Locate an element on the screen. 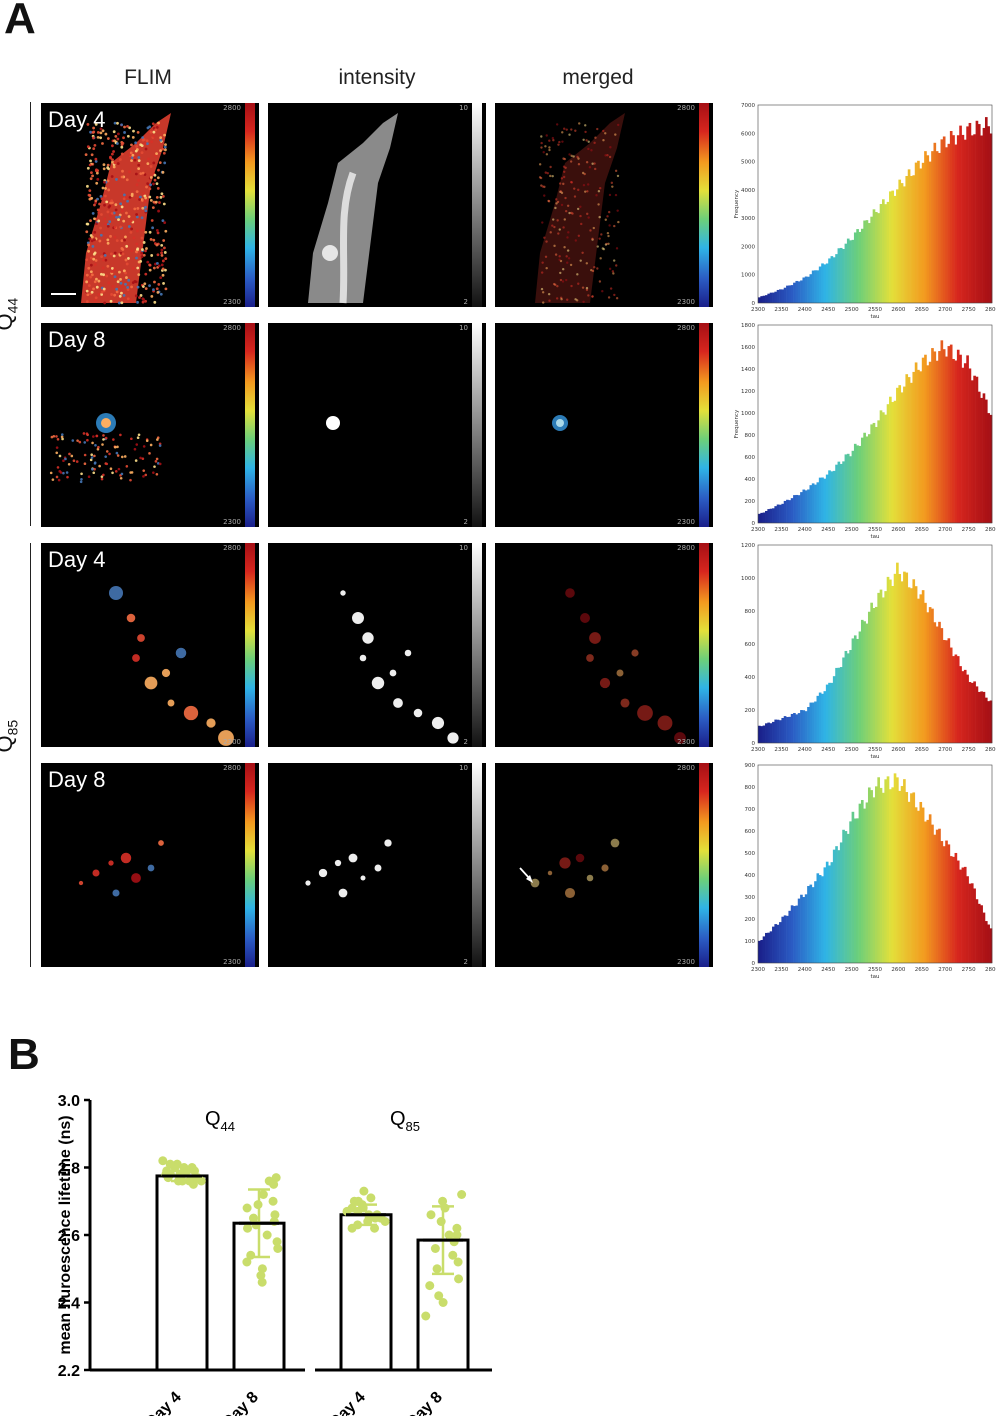 Image resolution: width=1000 pixels, height=1416 pixels. image-flim-row-1-graphic is located at coordinates (153, 205).